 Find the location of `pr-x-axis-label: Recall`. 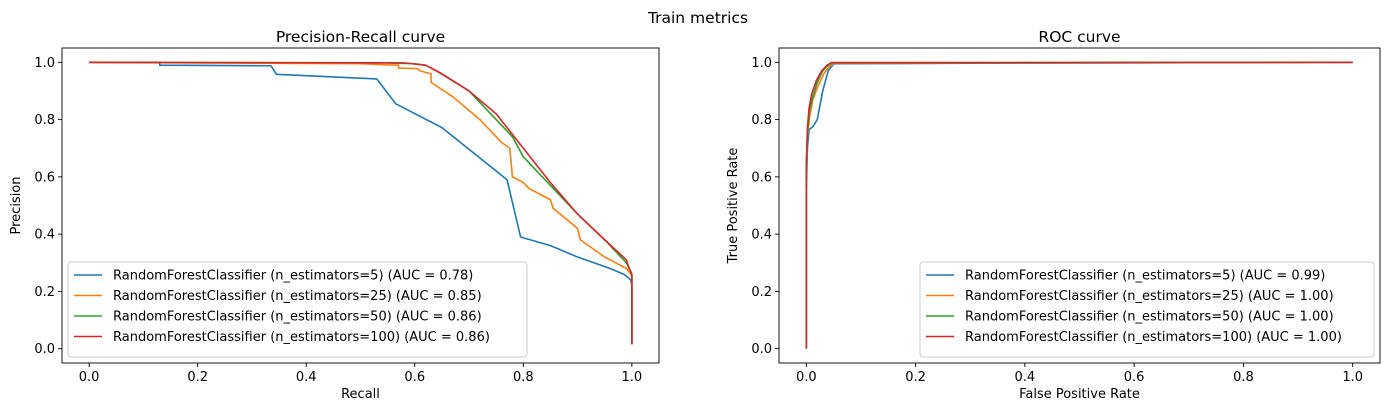

pr-x-axis-label: Recall is located at coordinates (360, 394).